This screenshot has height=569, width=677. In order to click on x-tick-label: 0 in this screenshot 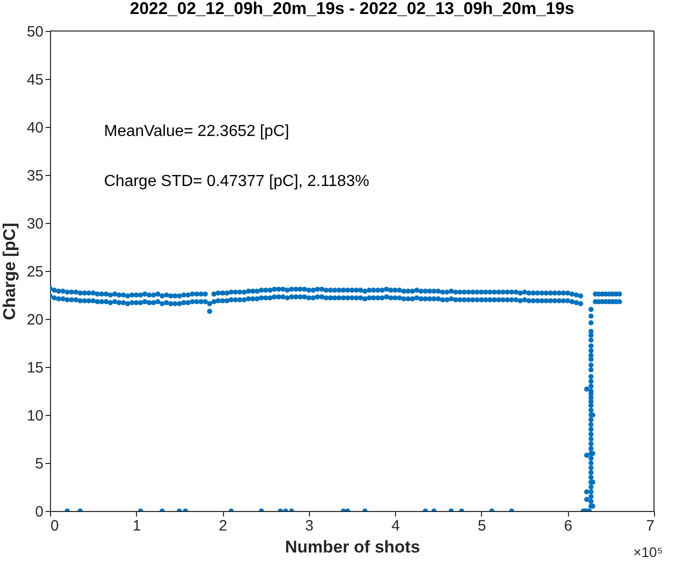, I will do `click(54, 526)`.